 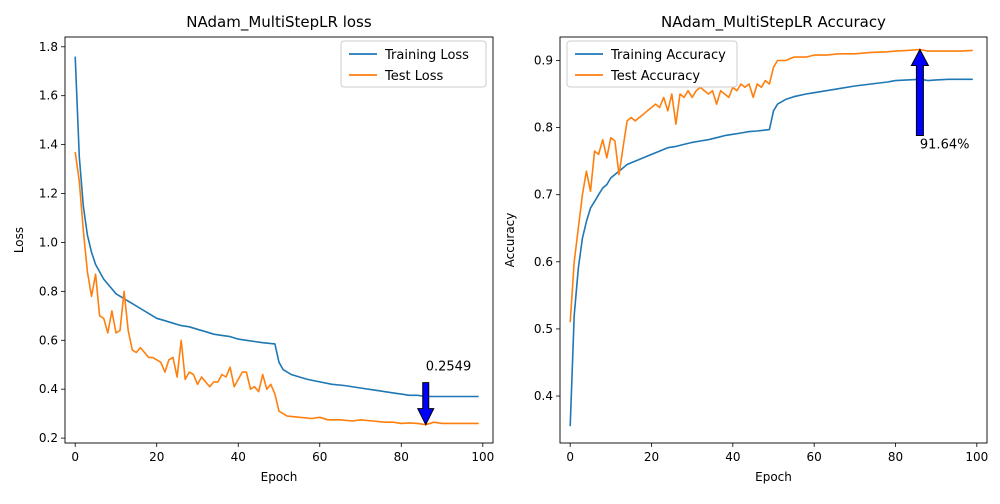 What do you see at coordinates (449, 367) in the screenshot?
I see `annotation-label: 0.2549` at bounding box center [449, 367].